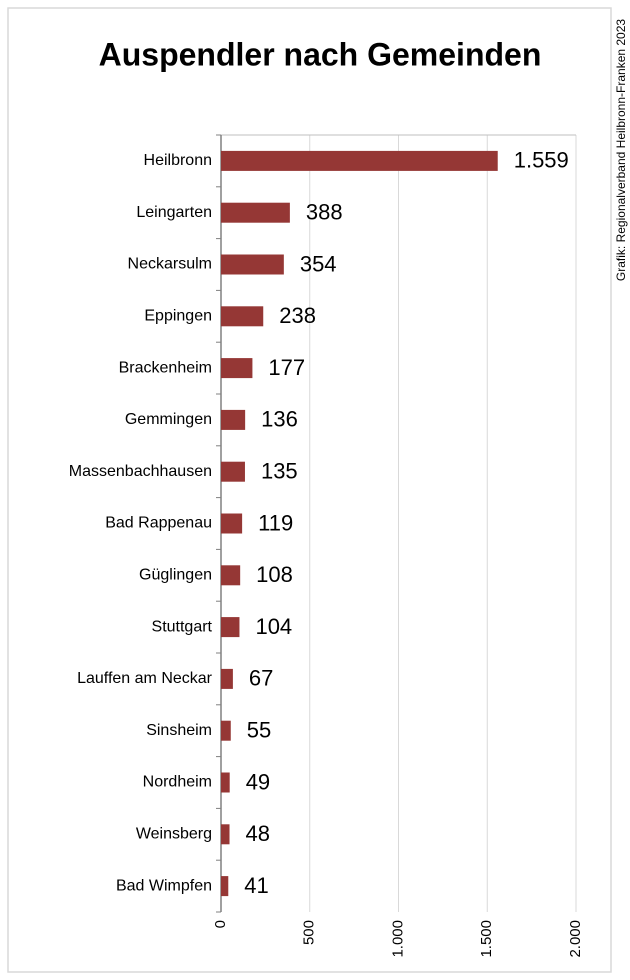  Describe the element at coordinates (274, 574) in the screenshot. I see `value-label: 108` at that location.